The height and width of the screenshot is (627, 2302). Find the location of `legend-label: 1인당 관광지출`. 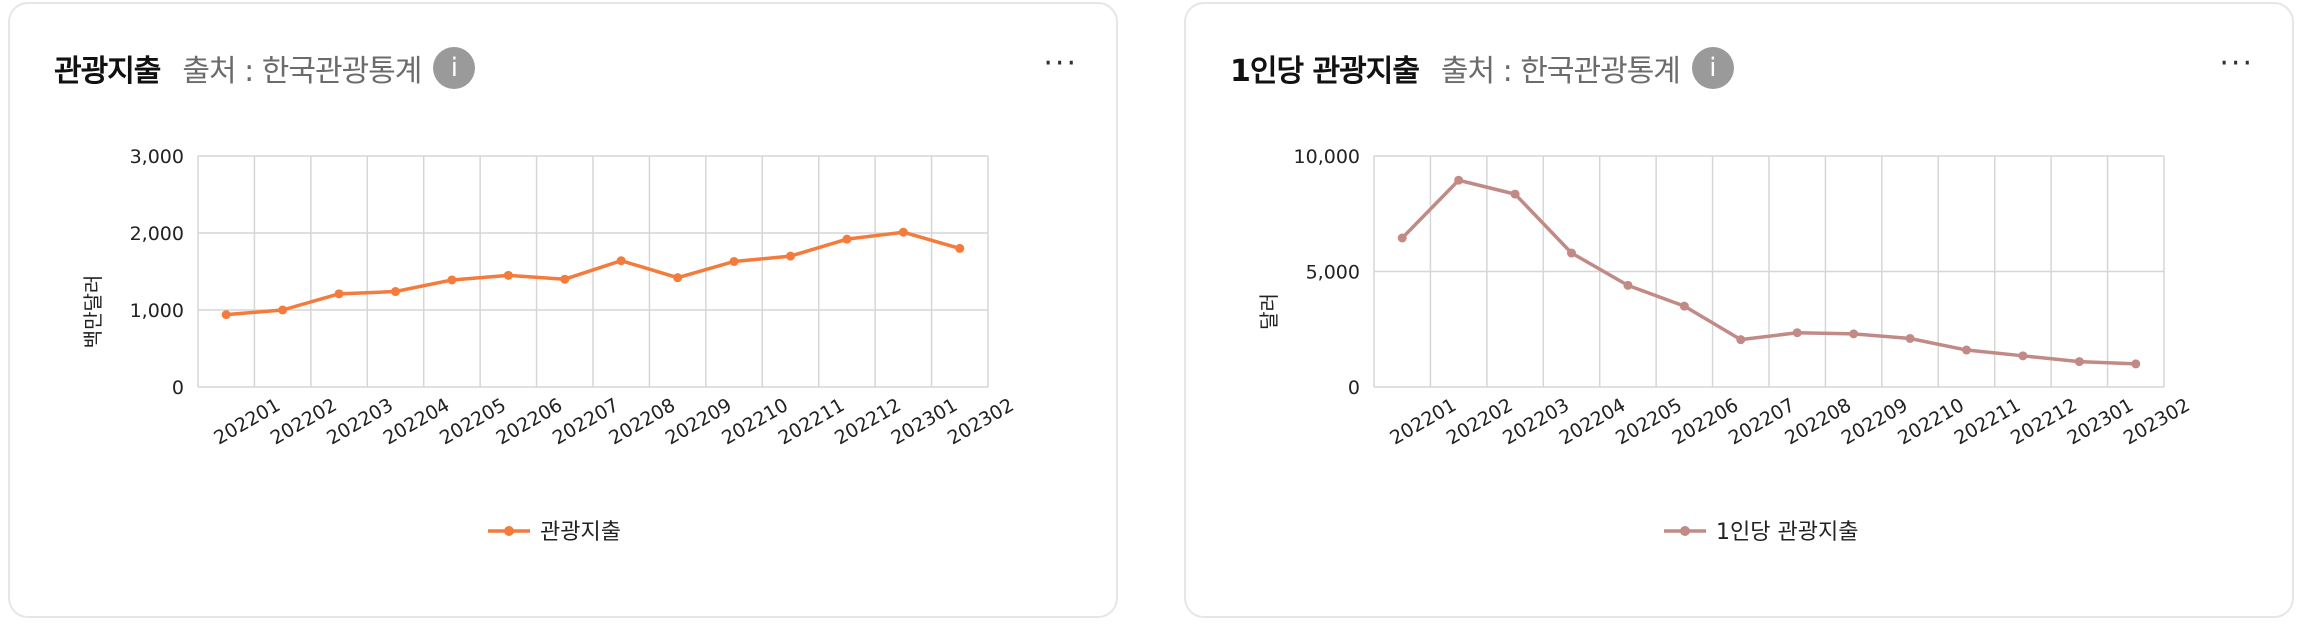

legend-label: 1인당 관광지출 is located at coordinates (1787, 532).